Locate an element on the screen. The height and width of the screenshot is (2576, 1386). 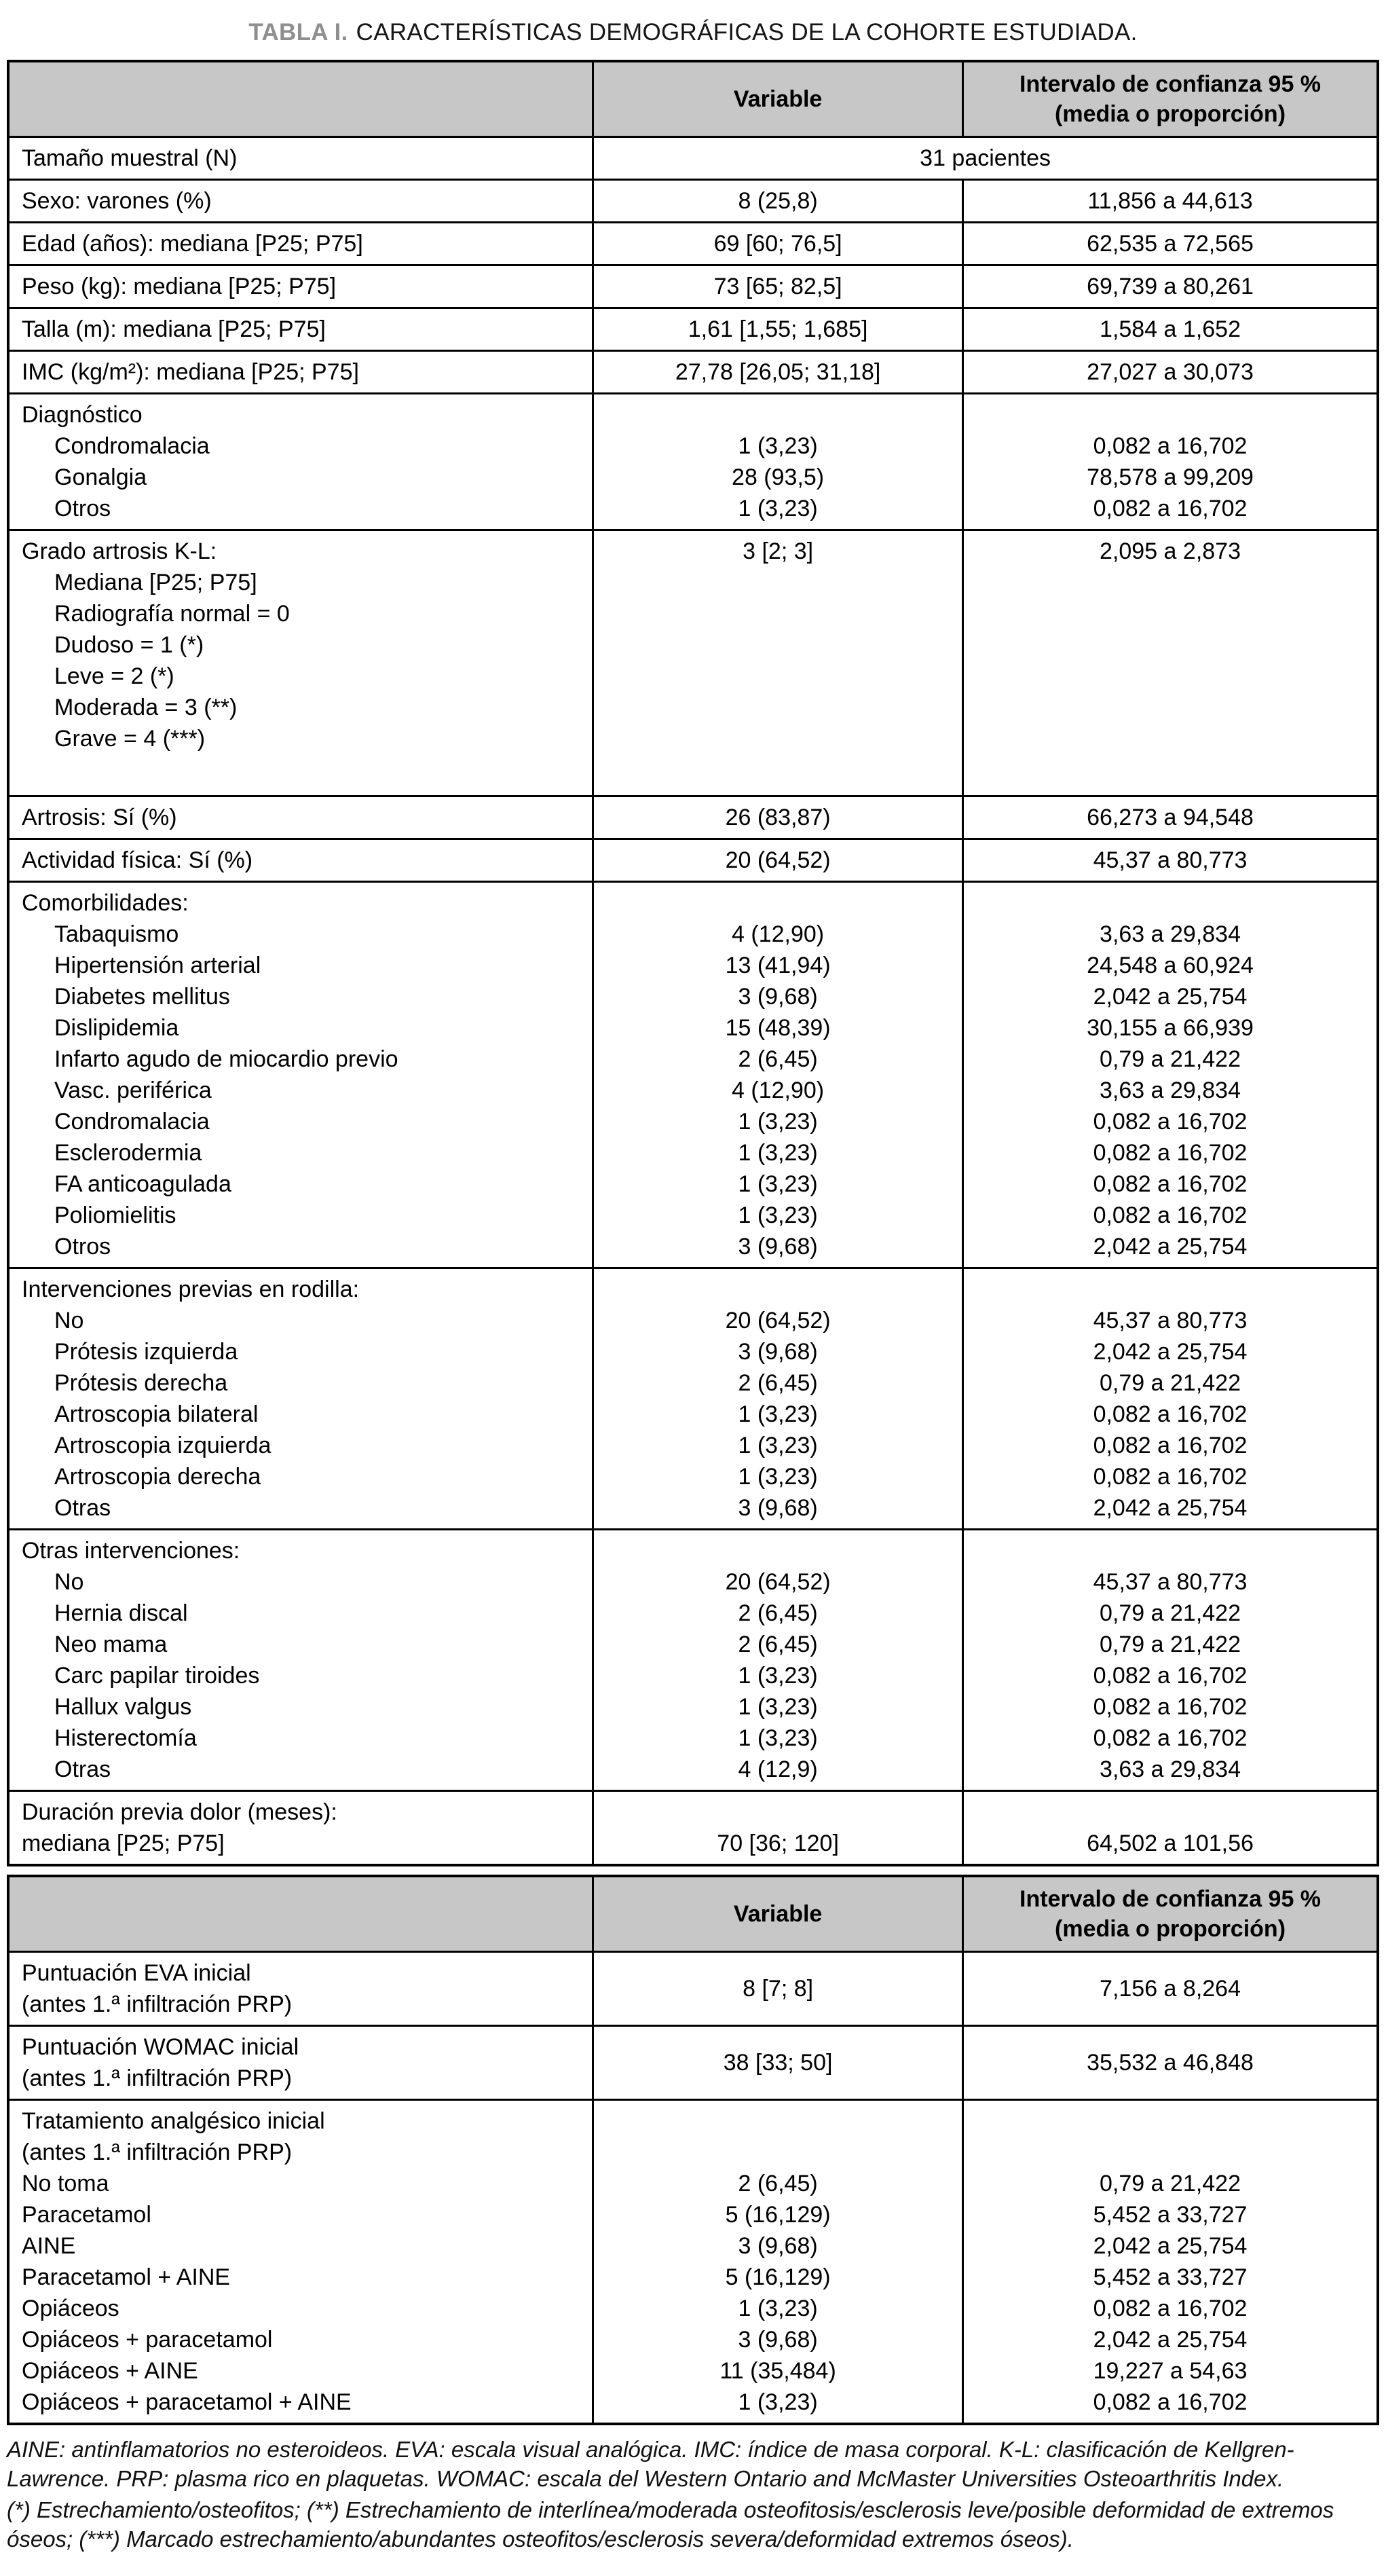
group-label: (antes 1.ª infiltración PRP) is located at coordinates (157, 2152).